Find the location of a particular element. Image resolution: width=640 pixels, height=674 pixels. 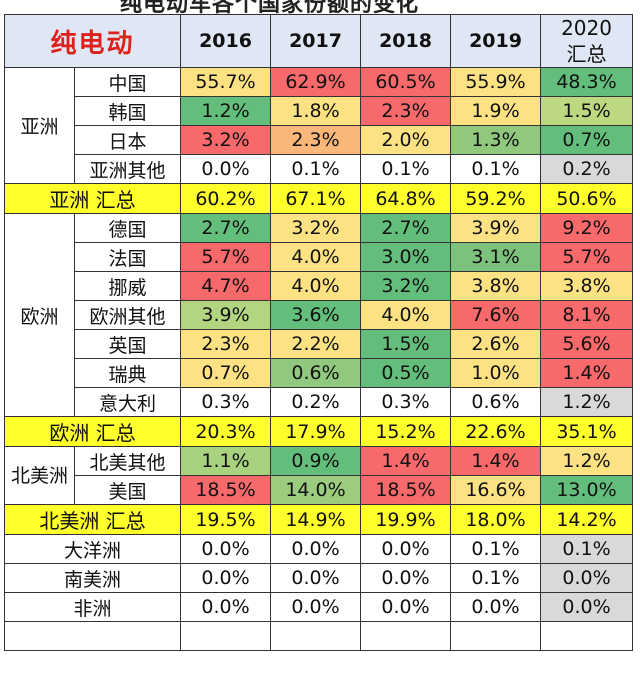

table-row: 南美洲 0.0% 0.0% 0.0% 0.1% 0.0% is located at coordinates (318, 578).